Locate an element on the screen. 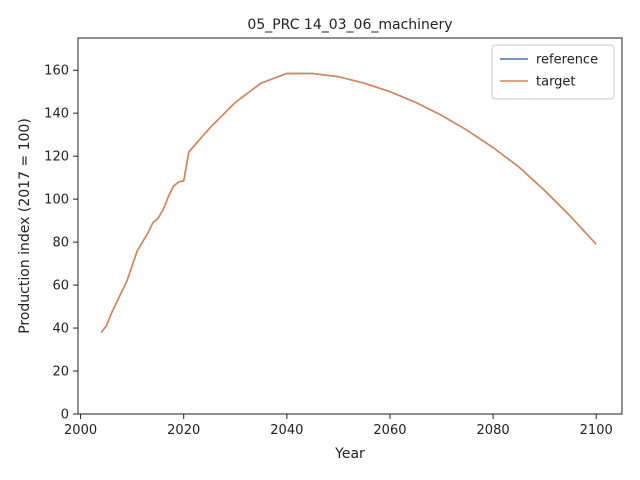 This screenshot has width=640, height=480. x-tick-label: 2080 is located at coordinates (493, 430).